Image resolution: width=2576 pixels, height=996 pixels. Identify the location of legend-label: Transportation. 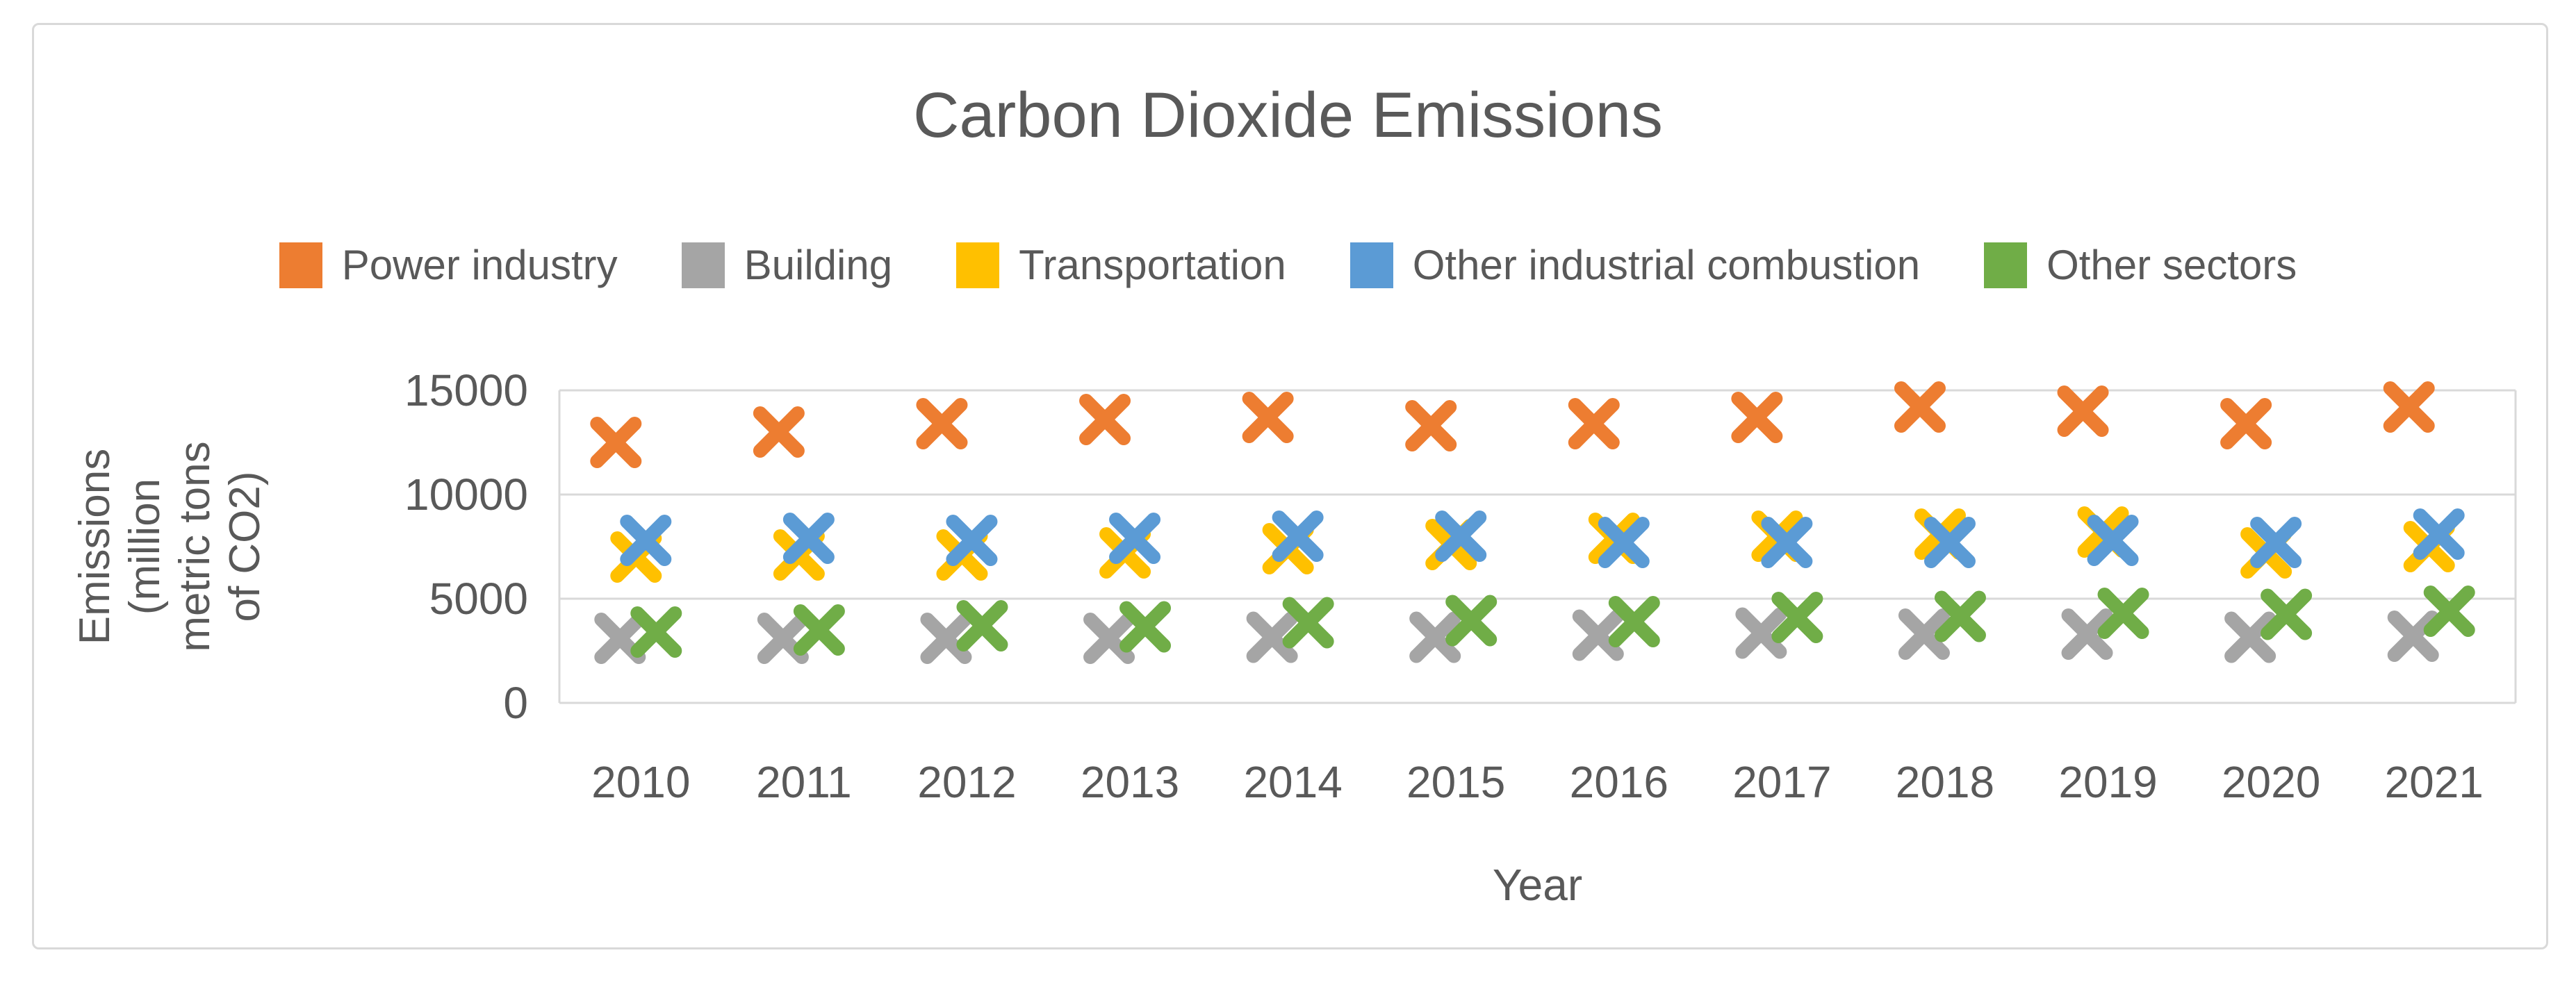
(1152, 265).